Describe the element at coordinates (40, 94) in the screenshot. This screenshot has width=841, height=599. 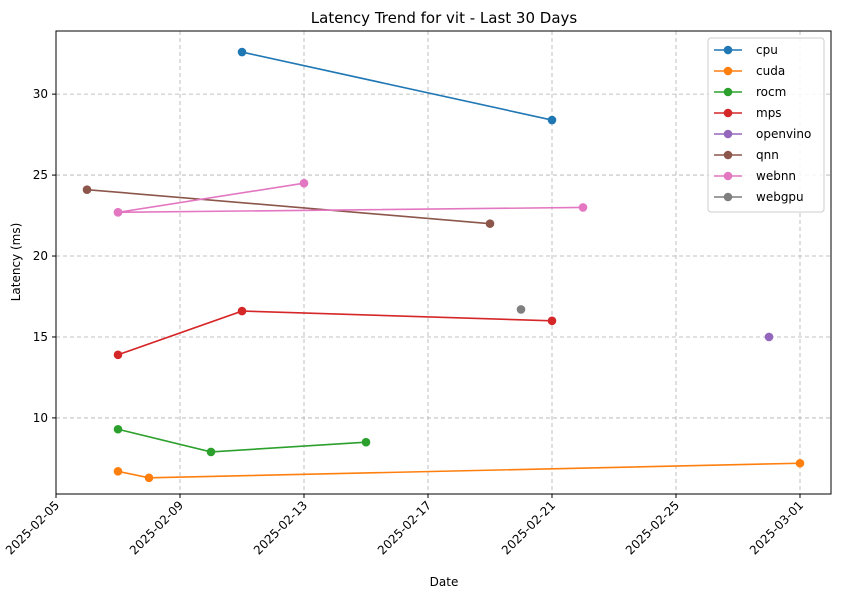
I see `y-tick-label: 30` at that location.